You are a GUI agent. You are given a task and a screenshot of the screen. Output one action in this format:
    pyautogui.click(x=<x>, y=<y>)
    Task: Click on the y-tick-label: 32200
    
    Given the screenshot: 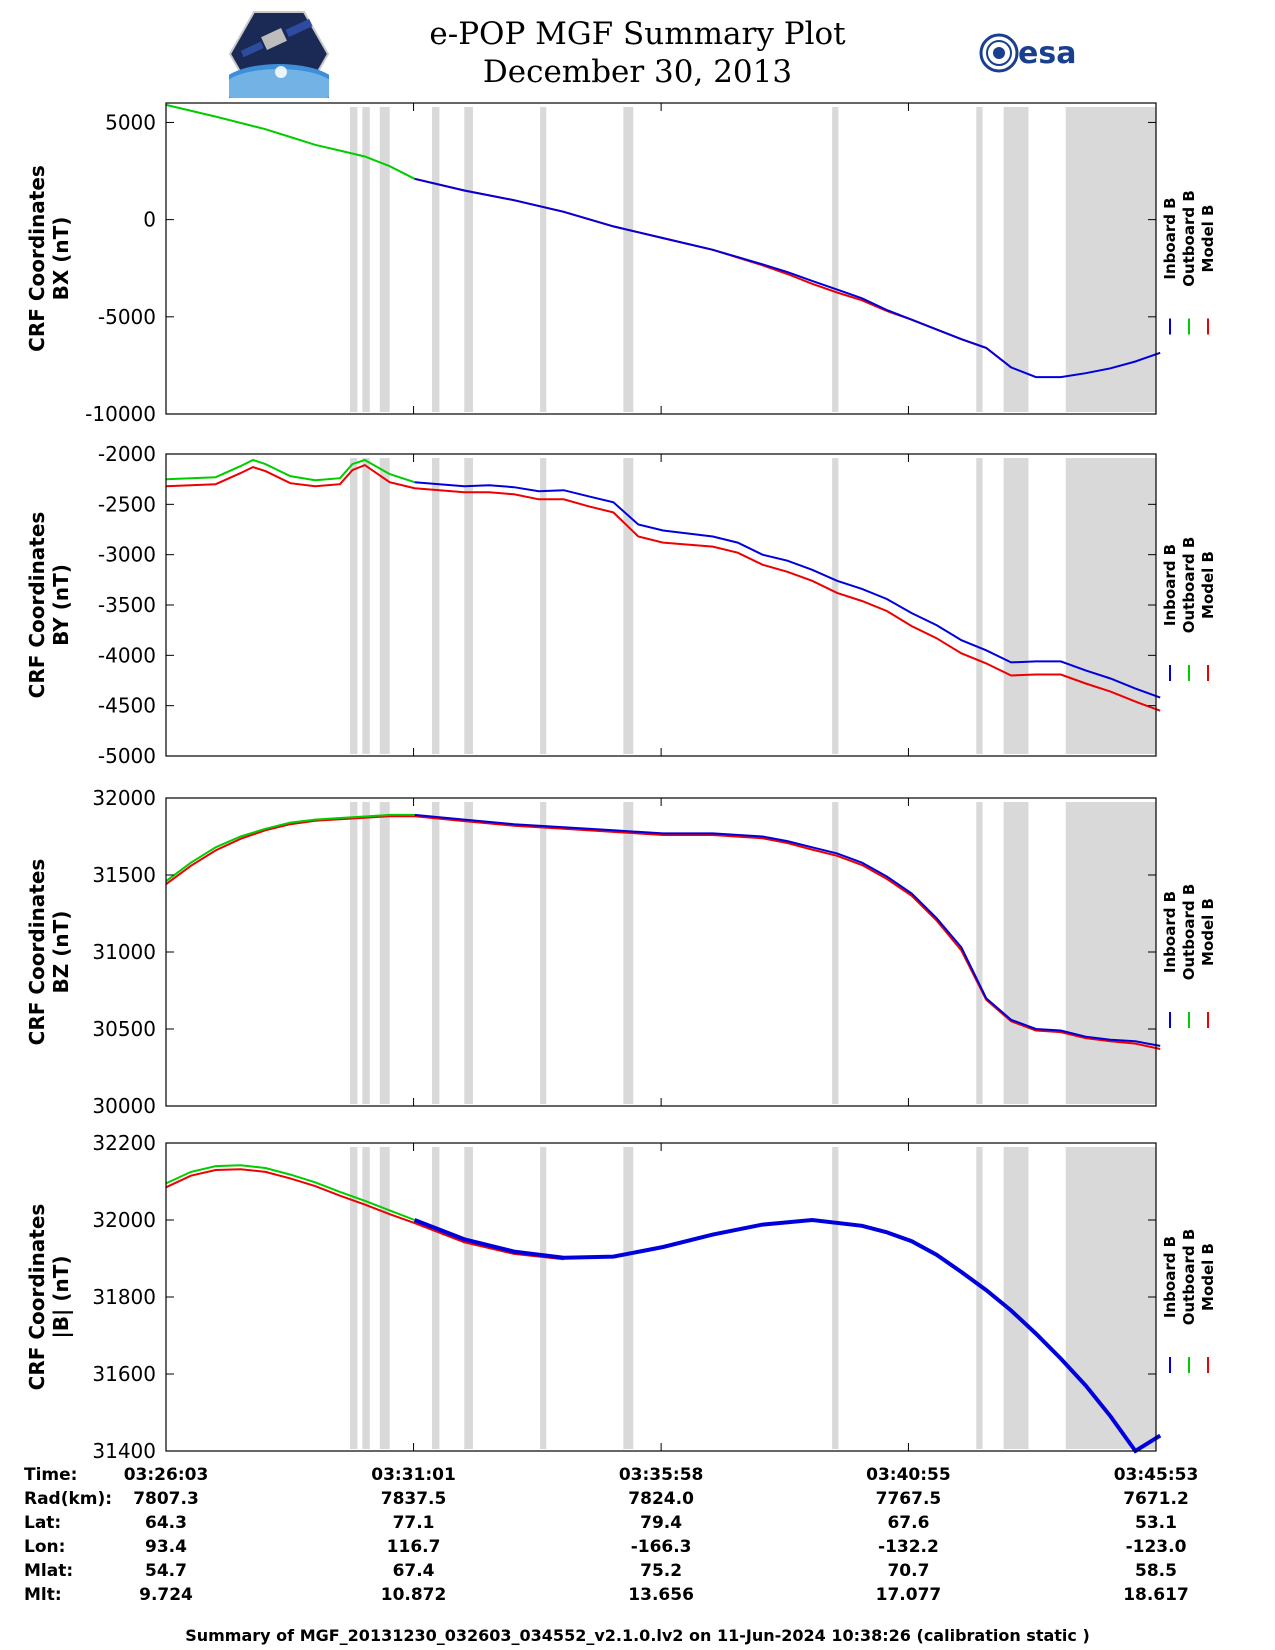 What is the action you would take?
    pyautogui.click(x=124, y=1143)
    